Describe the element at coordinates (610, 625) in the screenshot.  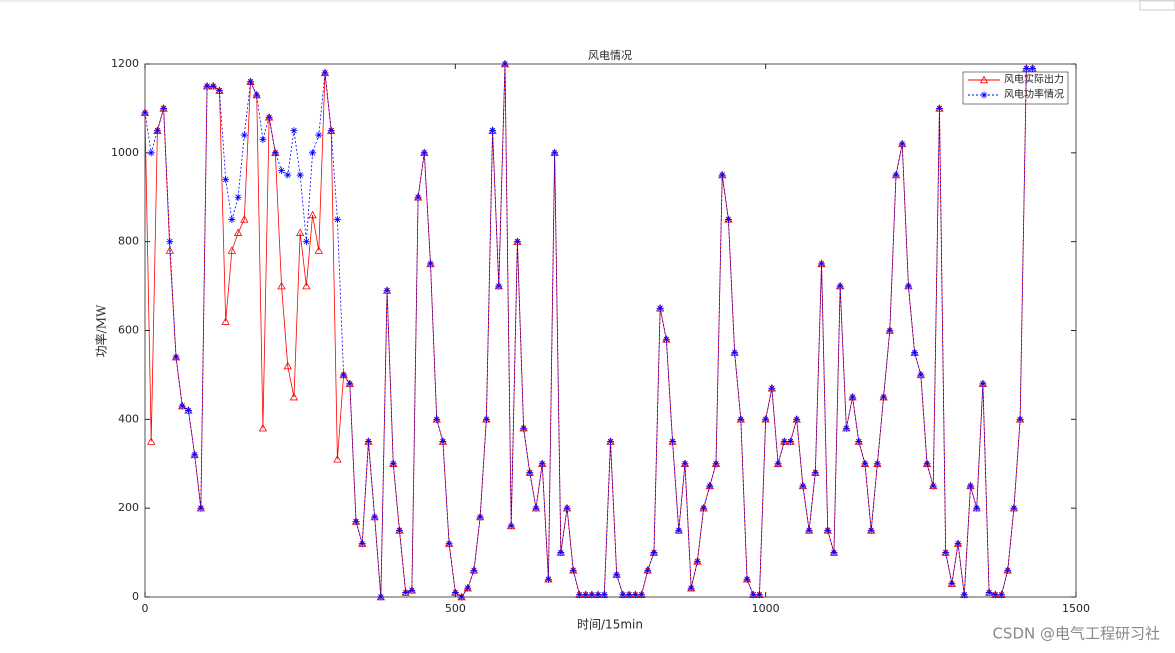
I see `x-axis-label: 时间/15min` at that location.